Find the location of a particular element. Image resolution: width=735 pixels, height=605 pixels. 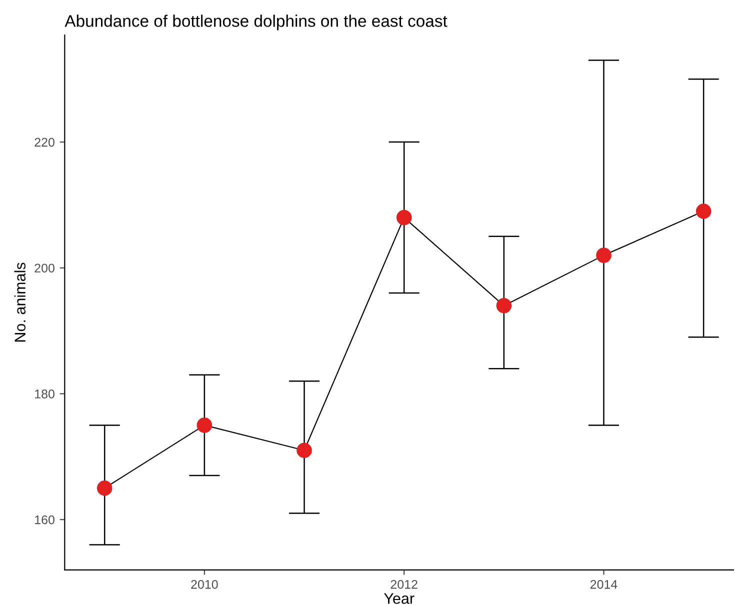

y-tick-label: 160 is located at coordinates (44, 519).